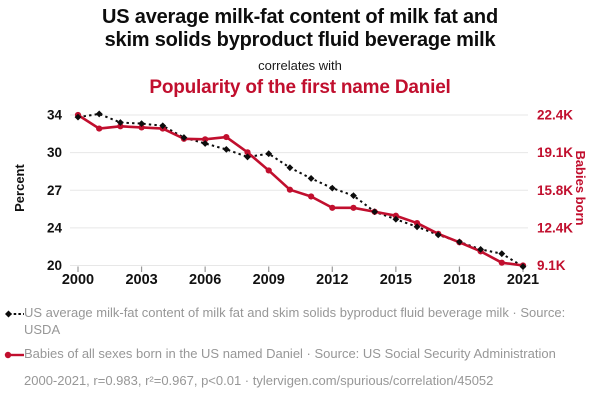 The image size is (600, 414). What do you see at coordinates (396, 280) in the screenshot?
I see `x-axis-year-label: 2015` at bounding box center [396, 280].